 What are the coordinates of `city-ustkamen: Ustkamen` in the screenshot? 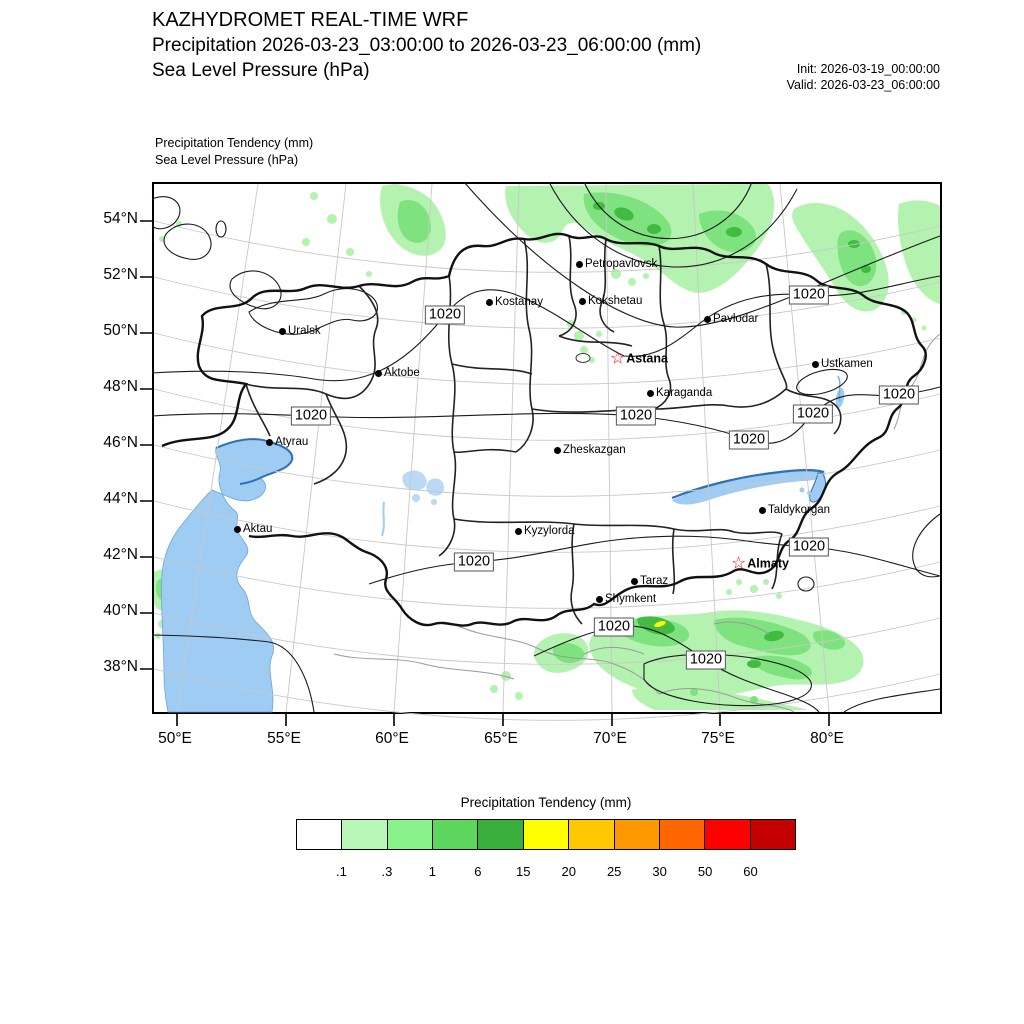 It's located at (842, 364).